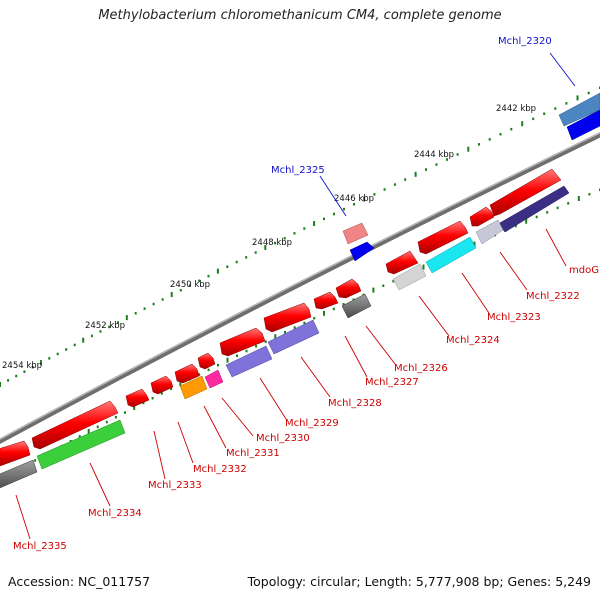 The height and width of the screenshot is (600, 600). What do you see at coordinates (473, 340) in the screenshot?
I see `gene-label-mchl-2324: Mchl_2324` at bounding box center [473, 340].